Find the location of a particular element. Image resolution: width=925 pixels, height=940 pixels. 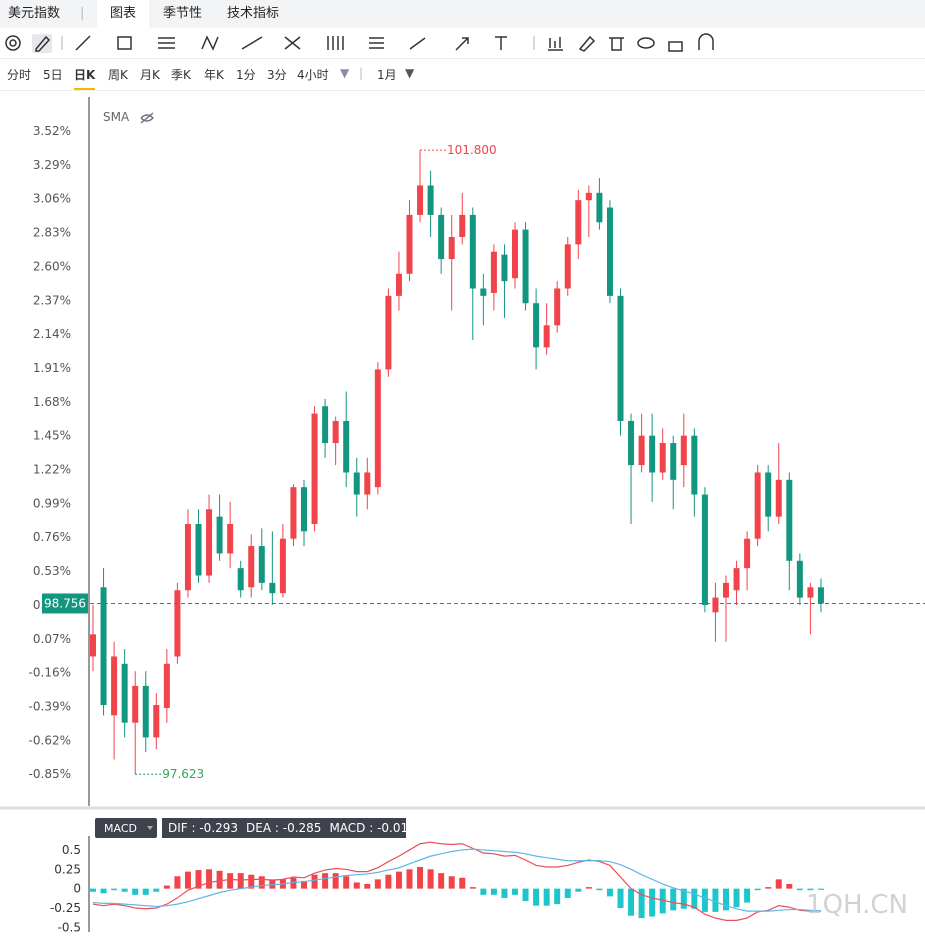

tab: 技术指标 is located at coordinates (253, 13).